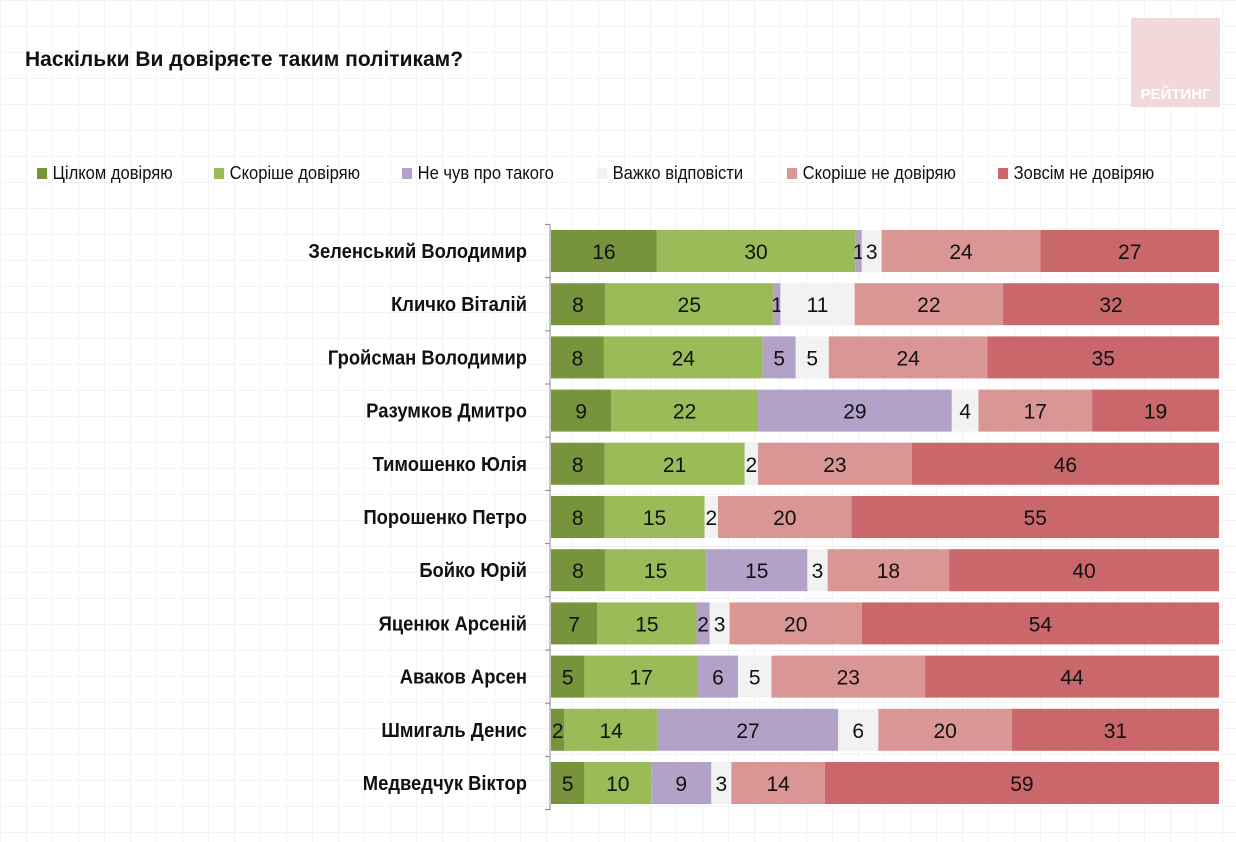 The height and width of the screenshot is (842, 1236). I want to click on data-label: 6, so click(858, 731).